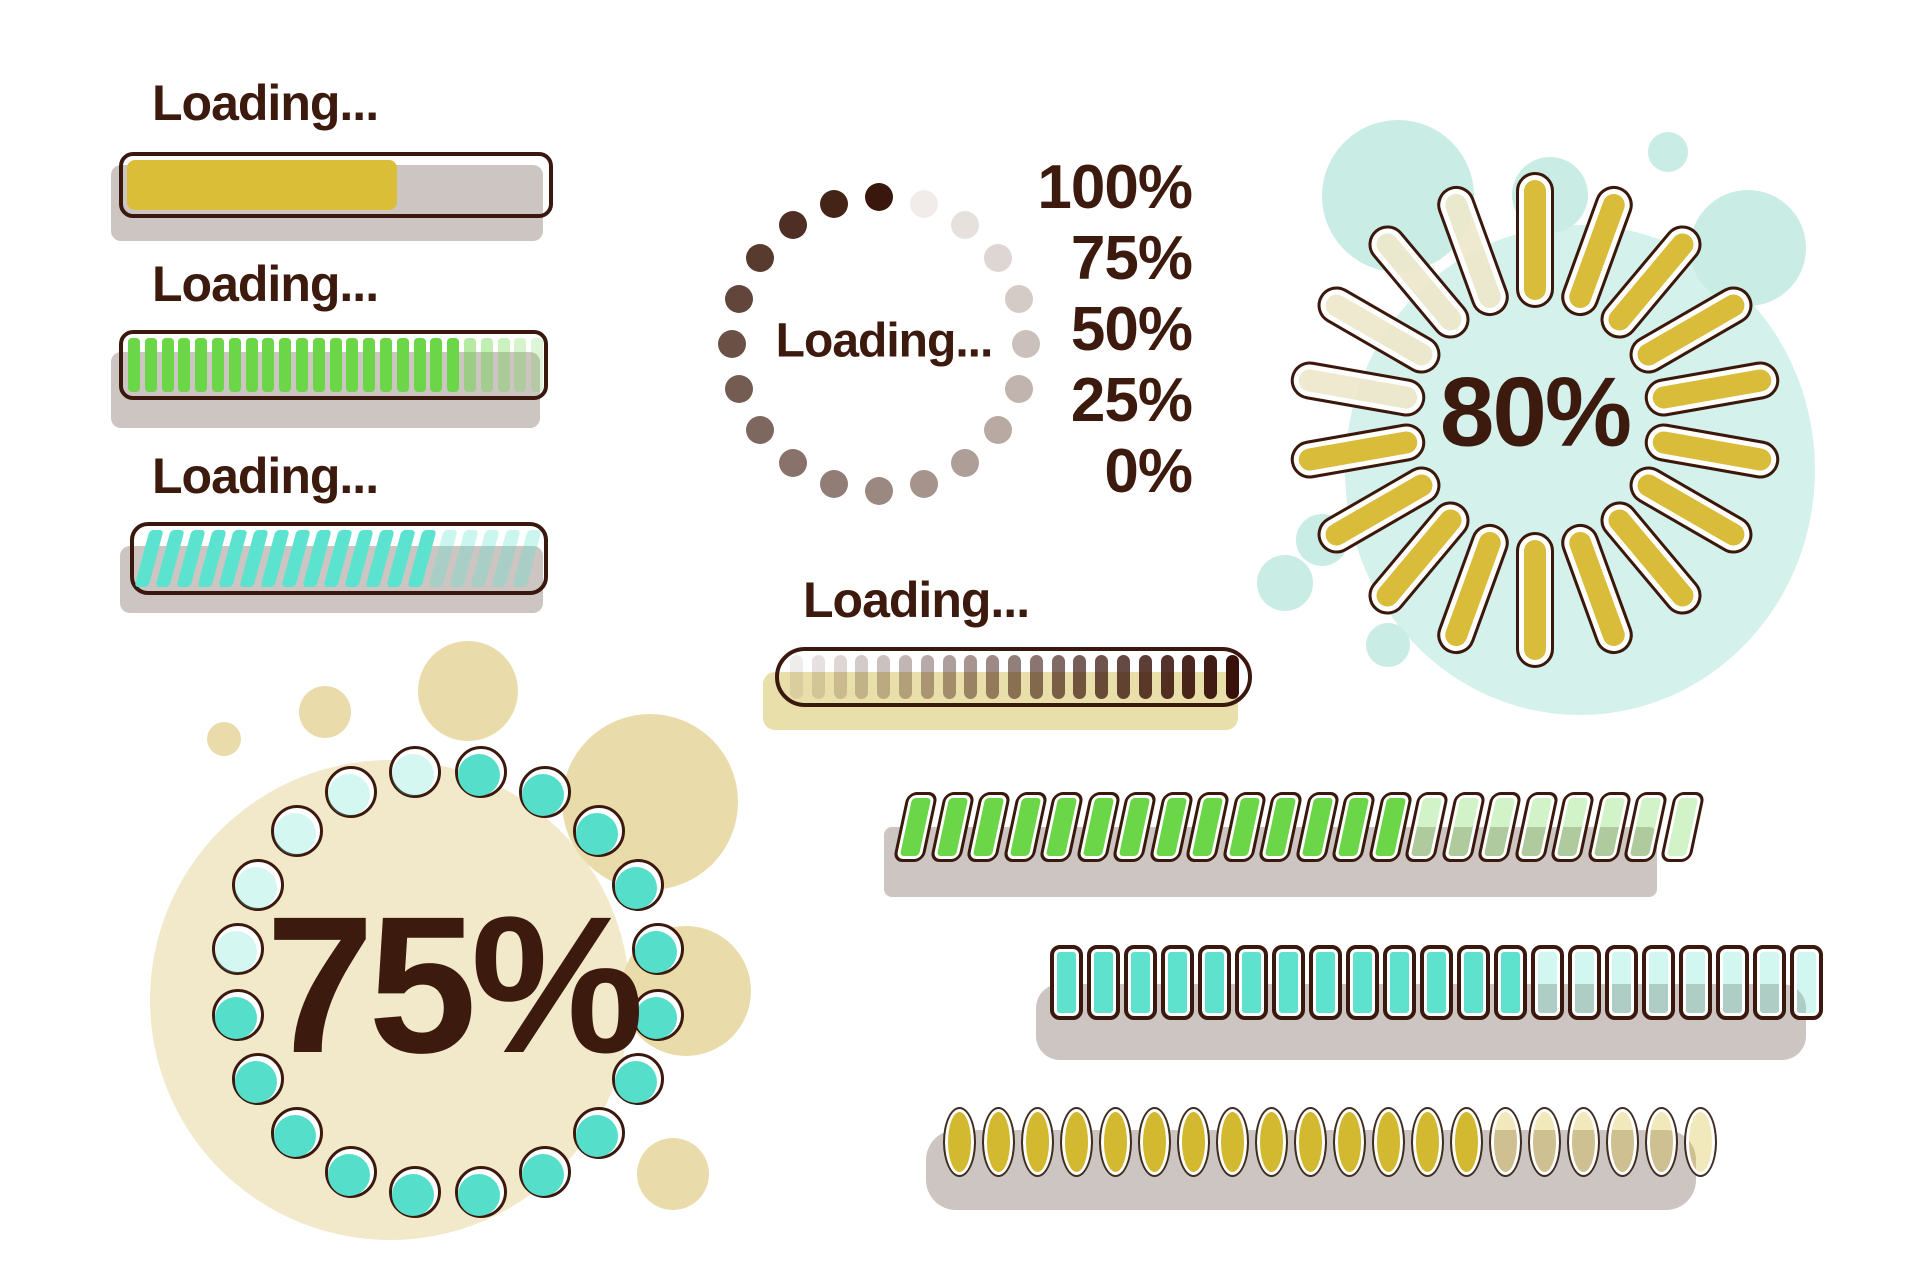 The width and height of the screenshot is (1920, 1280). What do you see at coordinates (1148, 471) in the screenshot?
I see `scale-label: 0%` at bounding box center [1148, 471].